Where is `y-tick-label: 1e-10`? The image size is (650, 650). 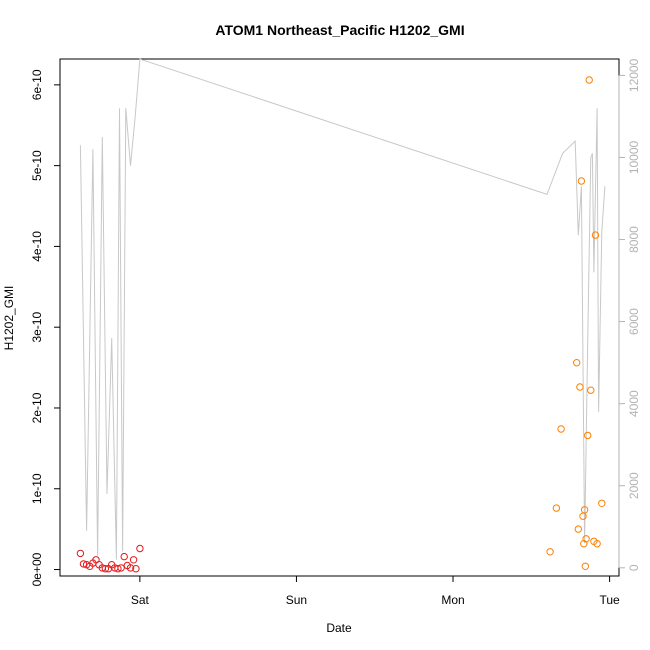 y-tick-label: 1e-10 is located at coordinates (37, 488).